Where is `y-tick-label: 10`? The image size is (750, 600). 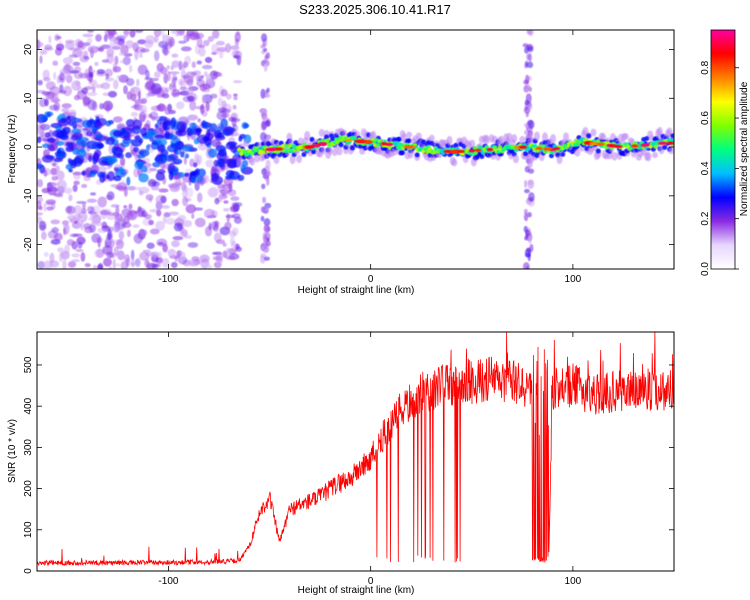 y-tick-label: 10 is located at coordinates (28, 98).